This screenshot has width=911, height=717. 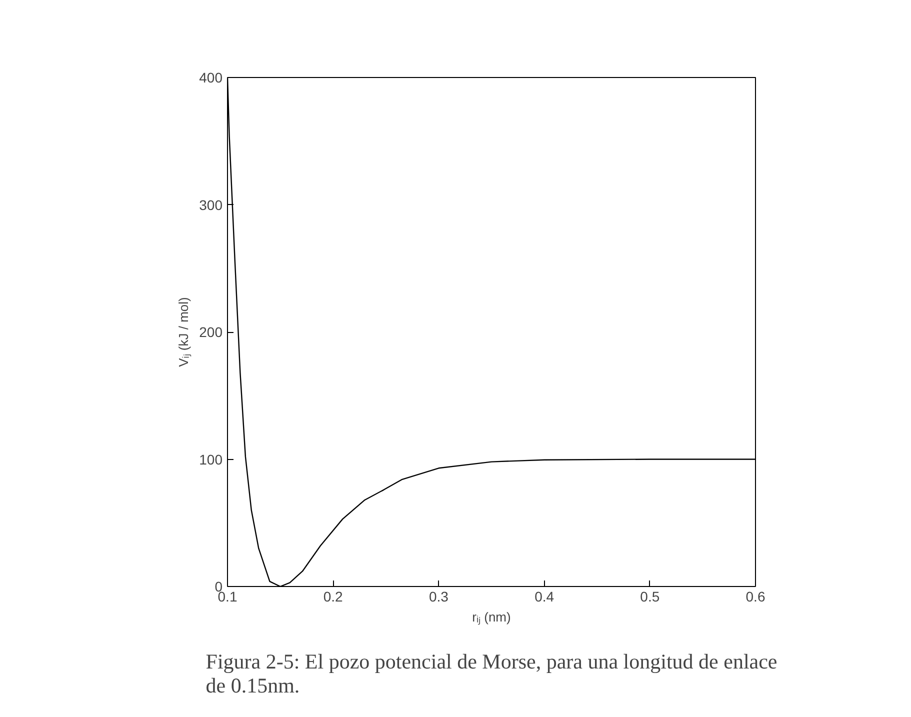 I want to click on y-tick-label: 400, so click(x=211, y=78).